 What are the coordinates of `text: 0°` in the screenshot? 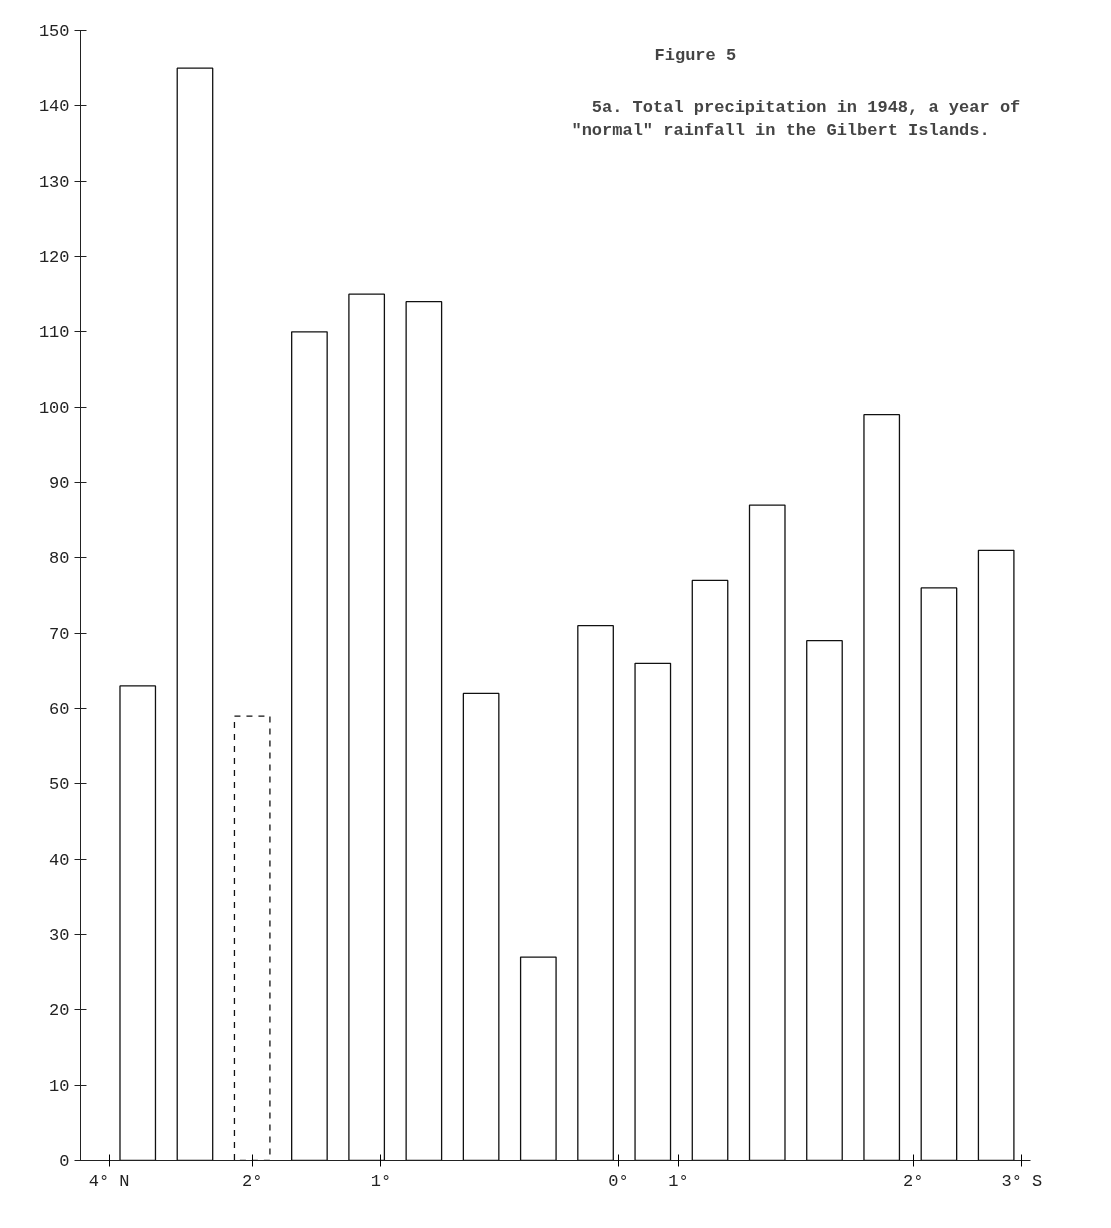 It's located at (618, 1181).